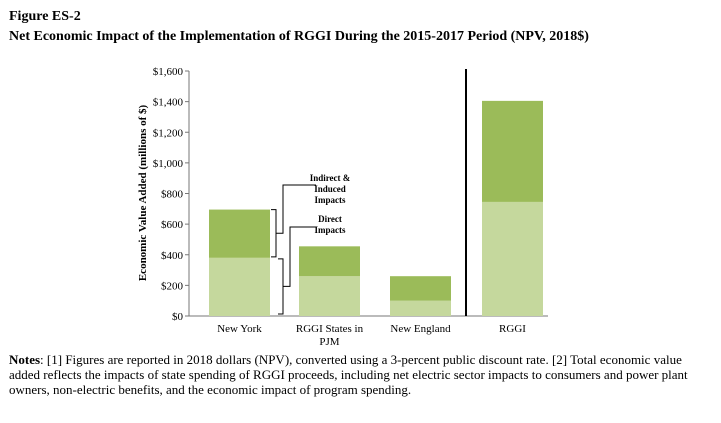  I want to click on x-category-label: RGGI, so click(512, 329).